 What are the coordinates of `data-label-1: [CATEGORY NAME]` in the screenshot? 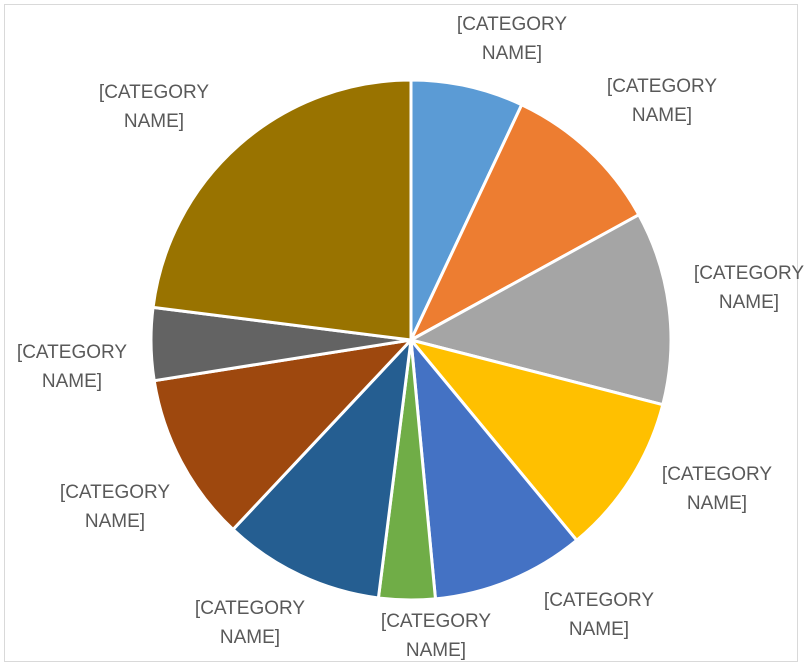 It's located at (512, 39).